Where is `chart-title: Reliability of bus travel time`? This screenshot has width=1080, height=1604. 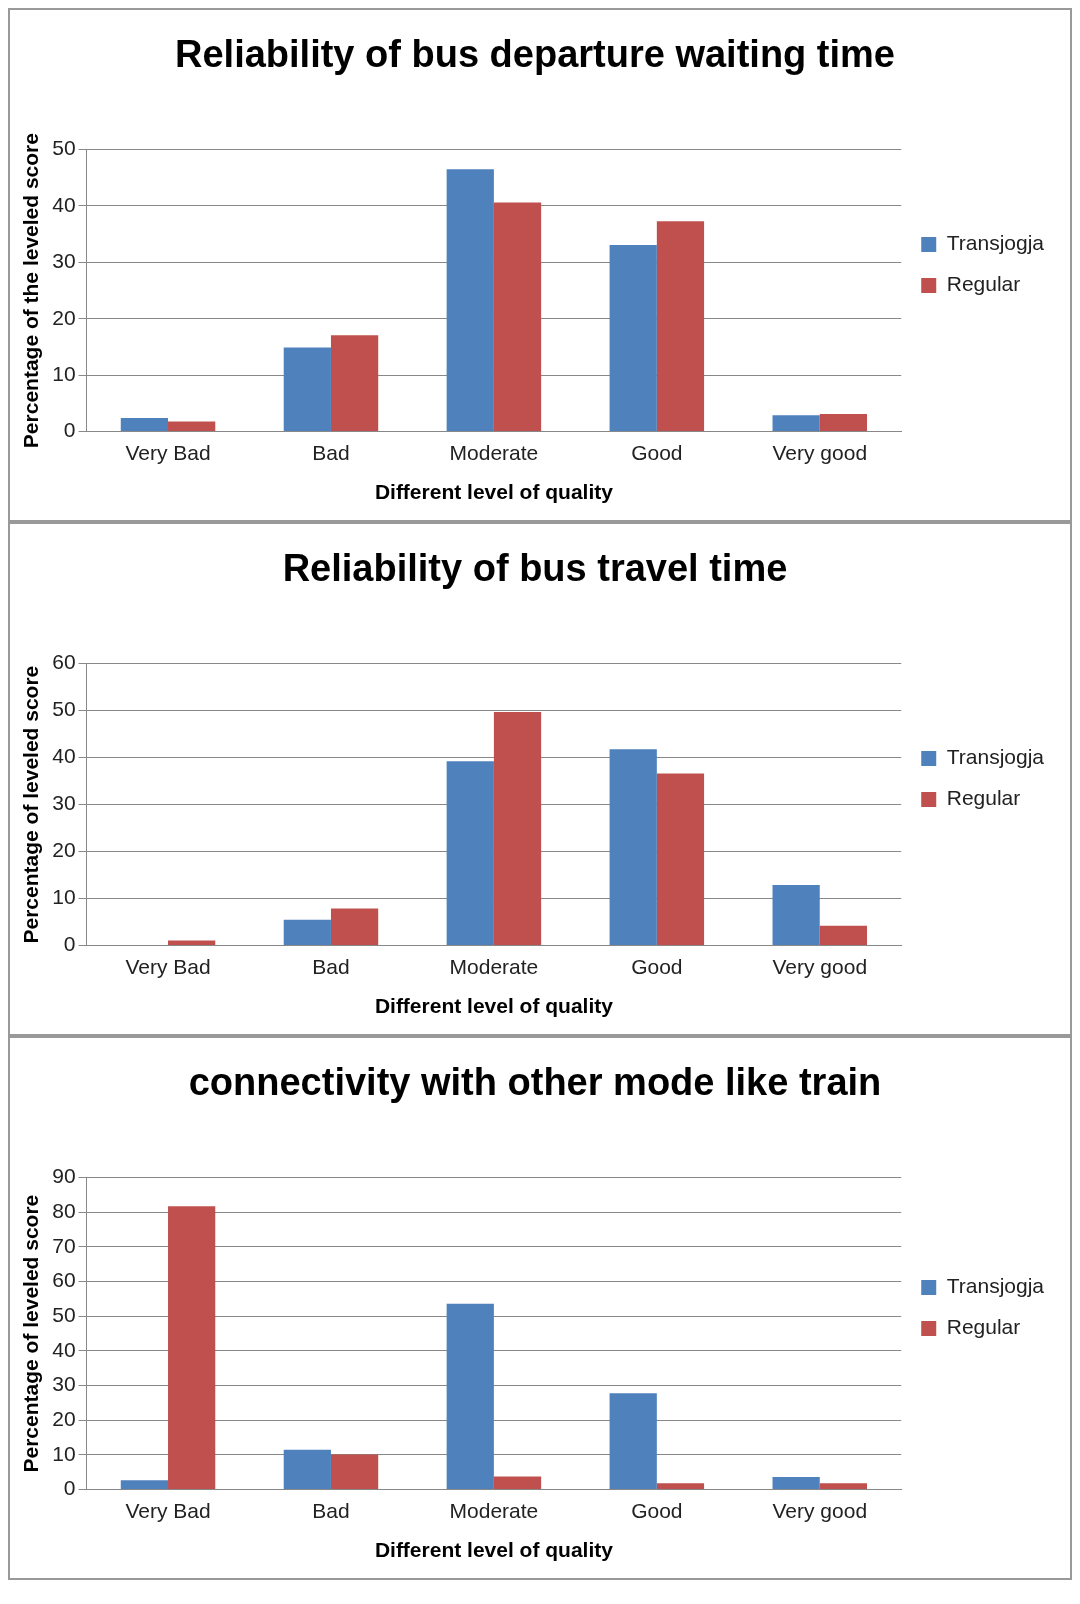
chart-title: Reliability of bus travel time is located at coordinates (535, 568).